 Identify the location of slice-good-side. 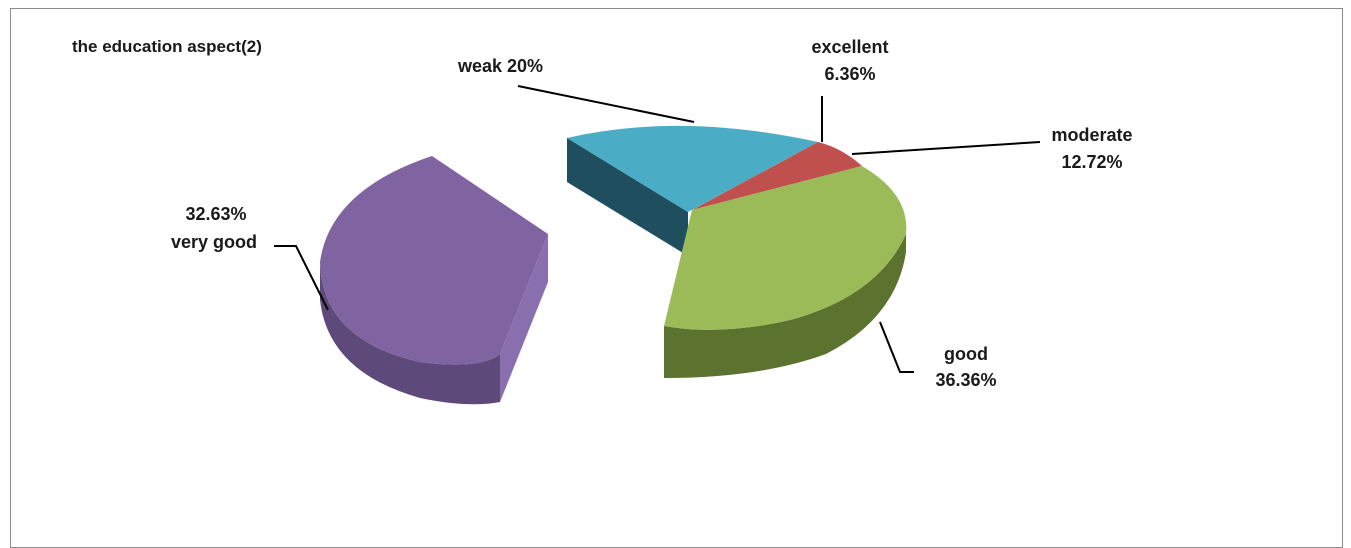
(785, 306).